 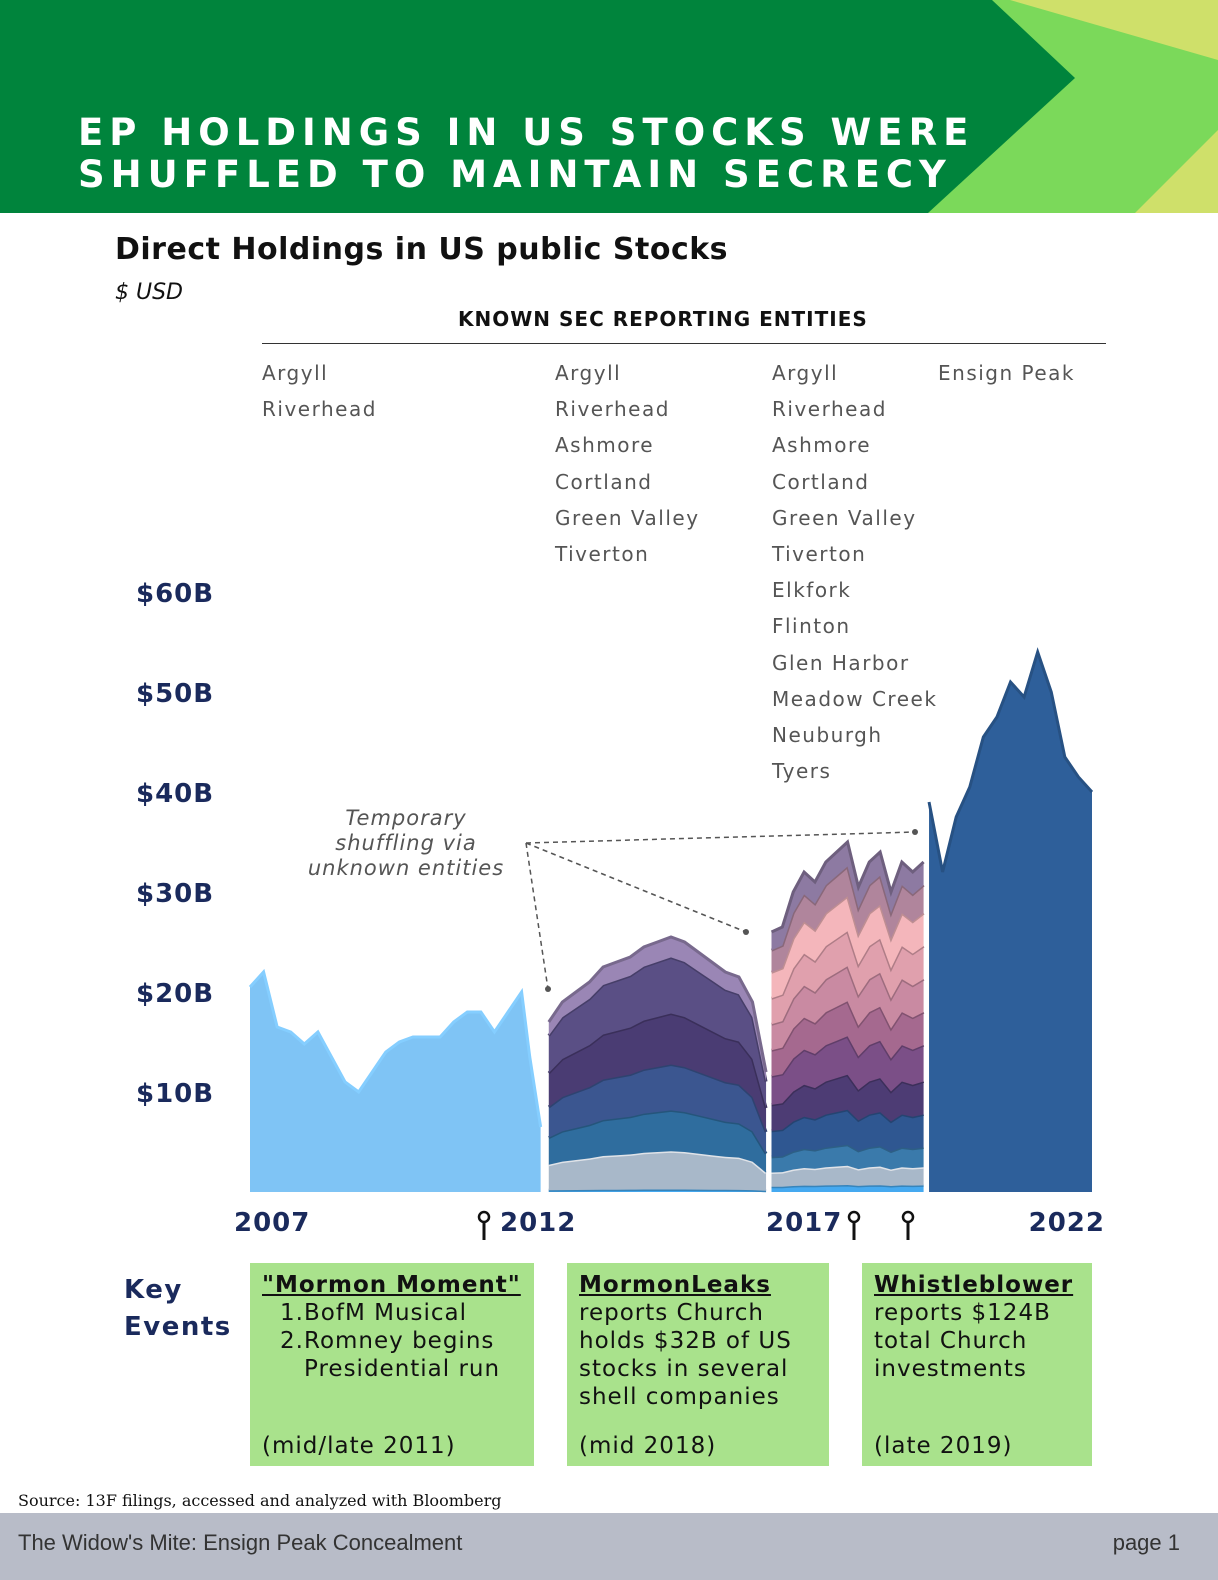 What do you see at coordinates (175, 594) in the screenshot?
I see `y-tick-label: $60B` at bounding box center [175, 594].